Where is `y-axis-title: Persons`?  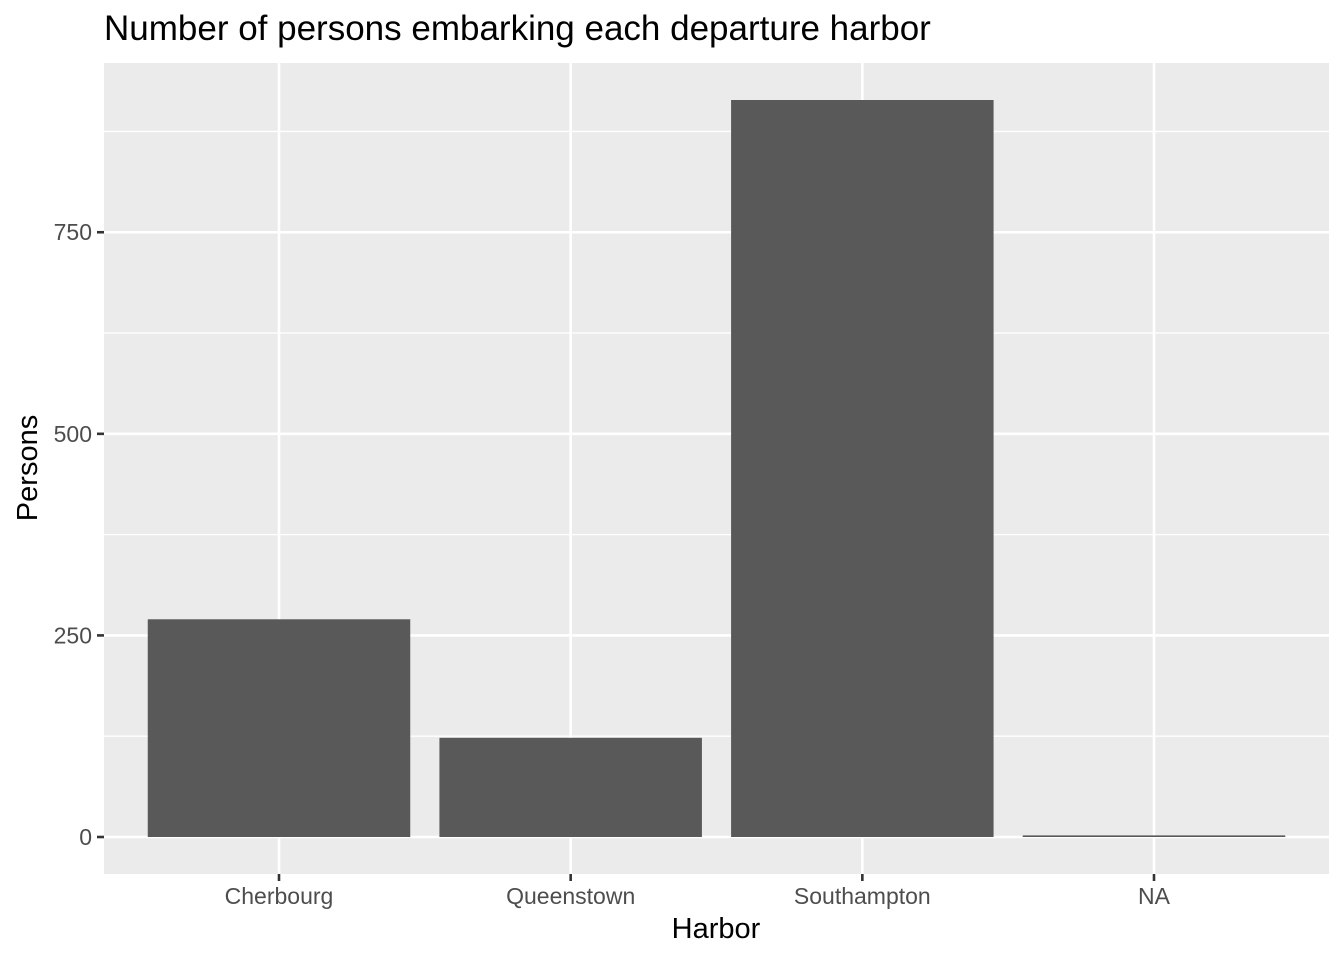 y-axis-title: Persons is located at coordinates (28, 468).